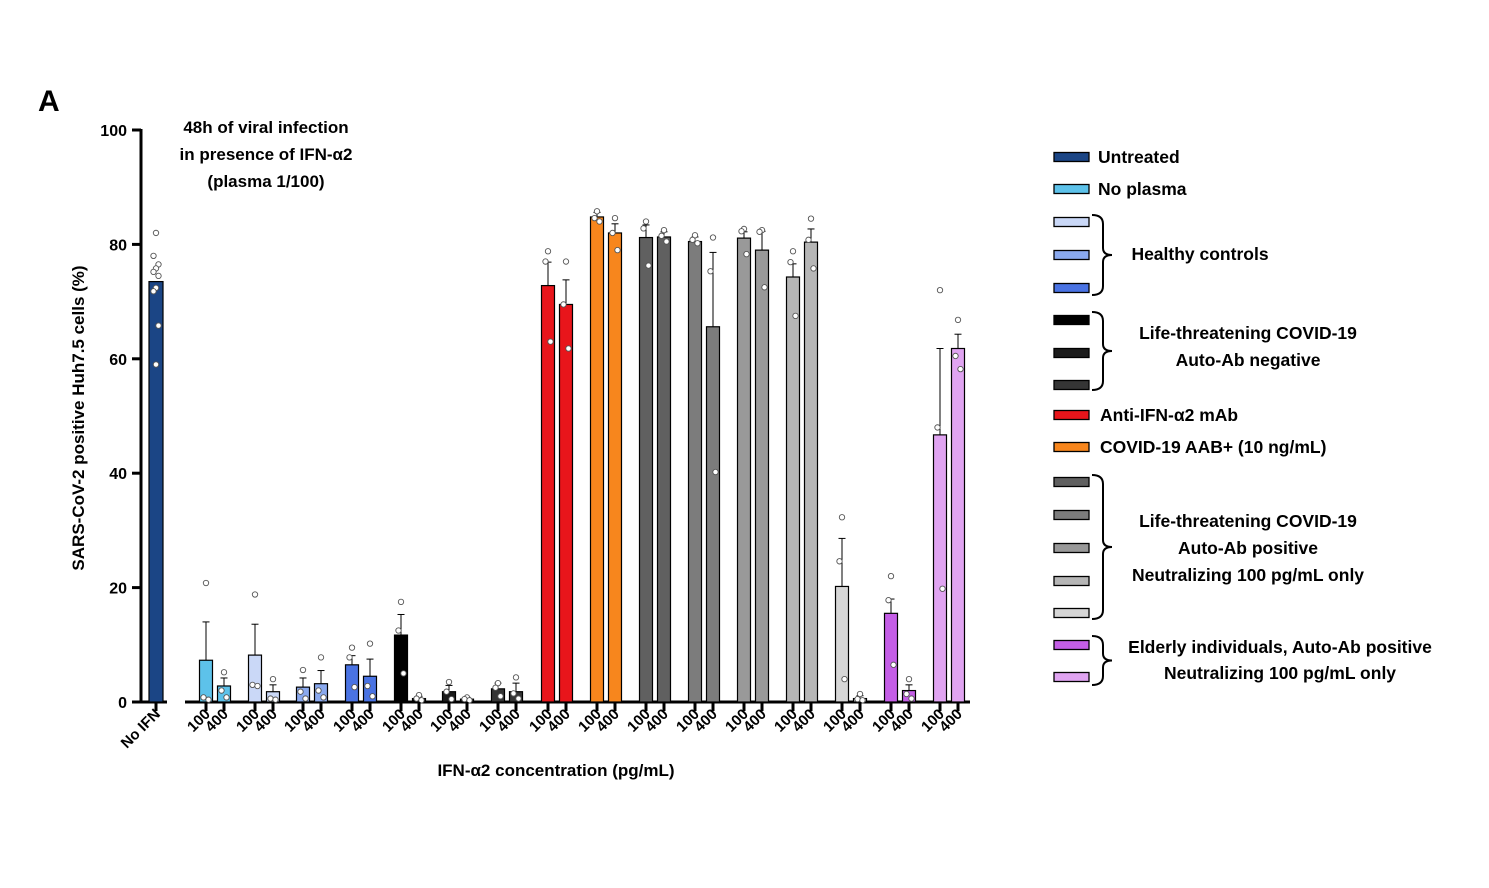 This screenshot has width=1489, height=888. I want to click on legend-label: Healthy controls, so click(1199, 254).